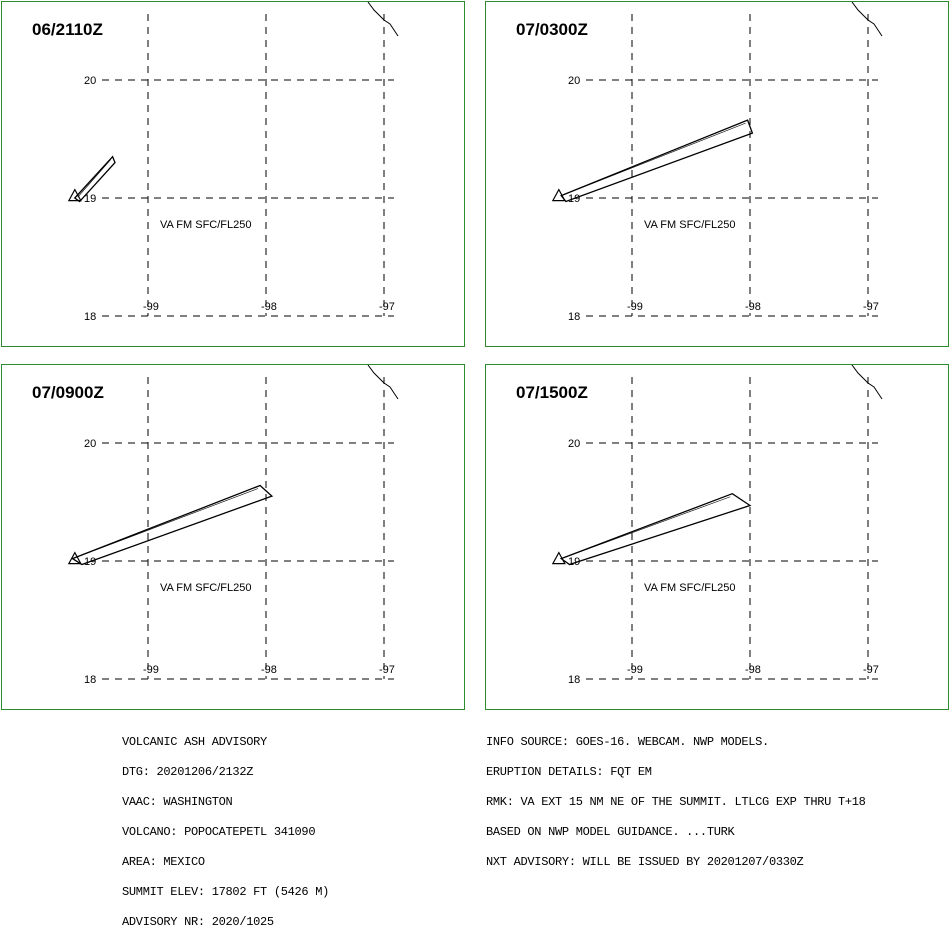  I want to click on advisory-line: VAAC: WASHINGTON, so click(177, 802).